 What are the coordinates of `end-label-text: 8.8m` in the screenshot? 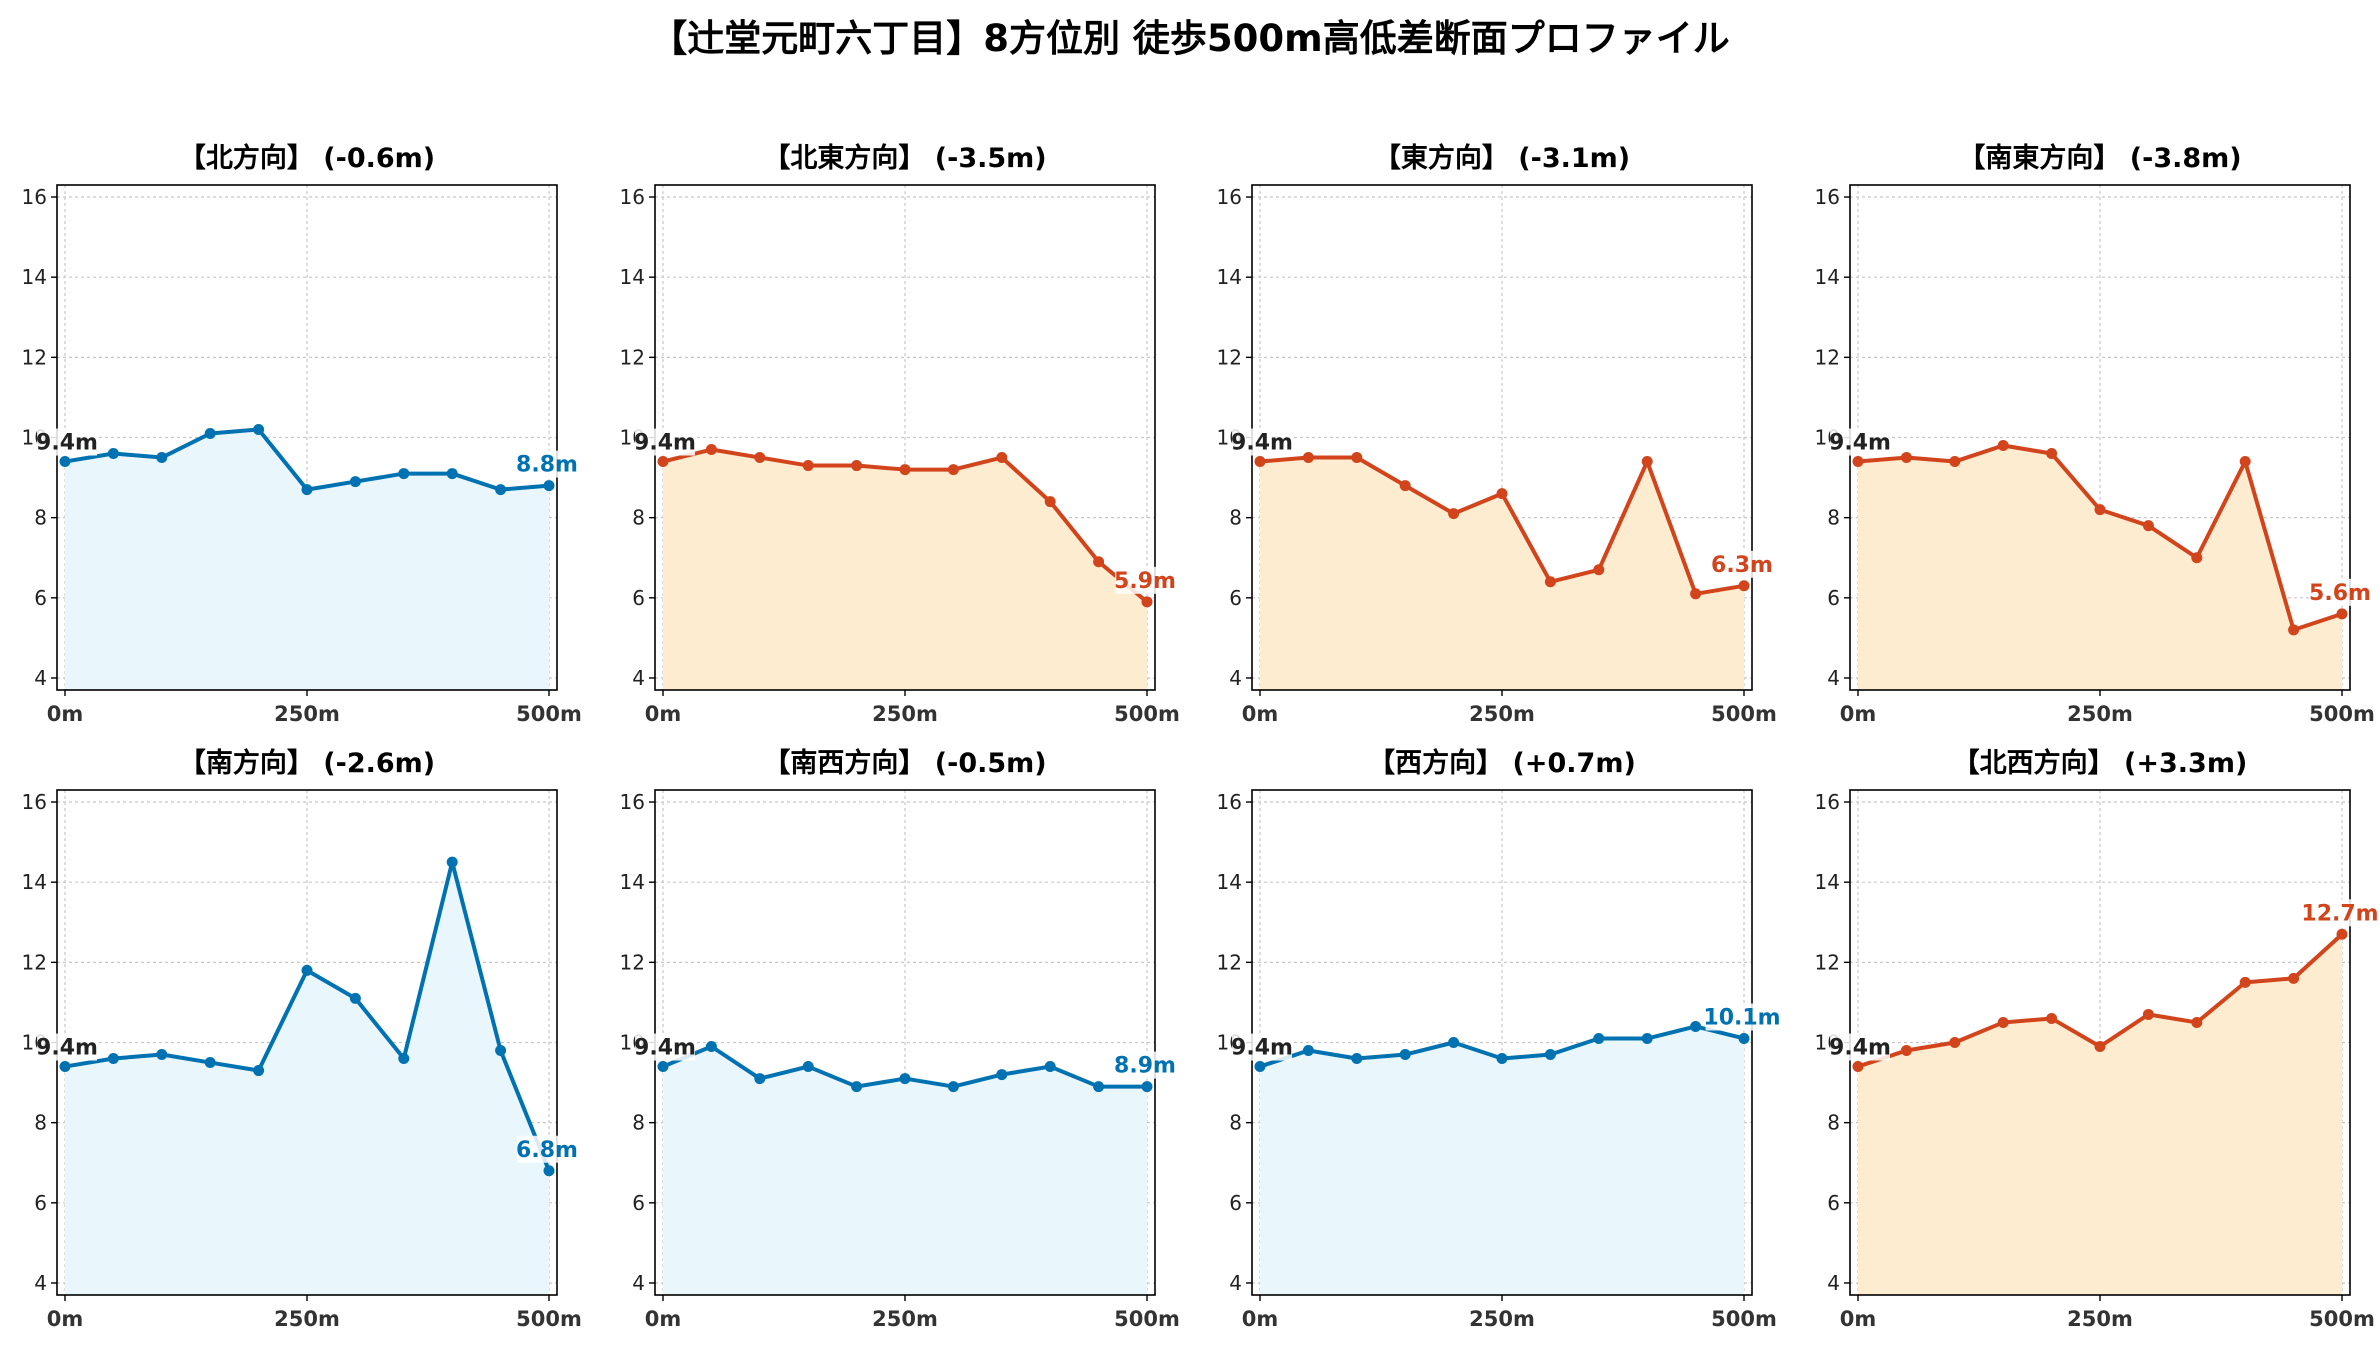 It's located at (547, 465).